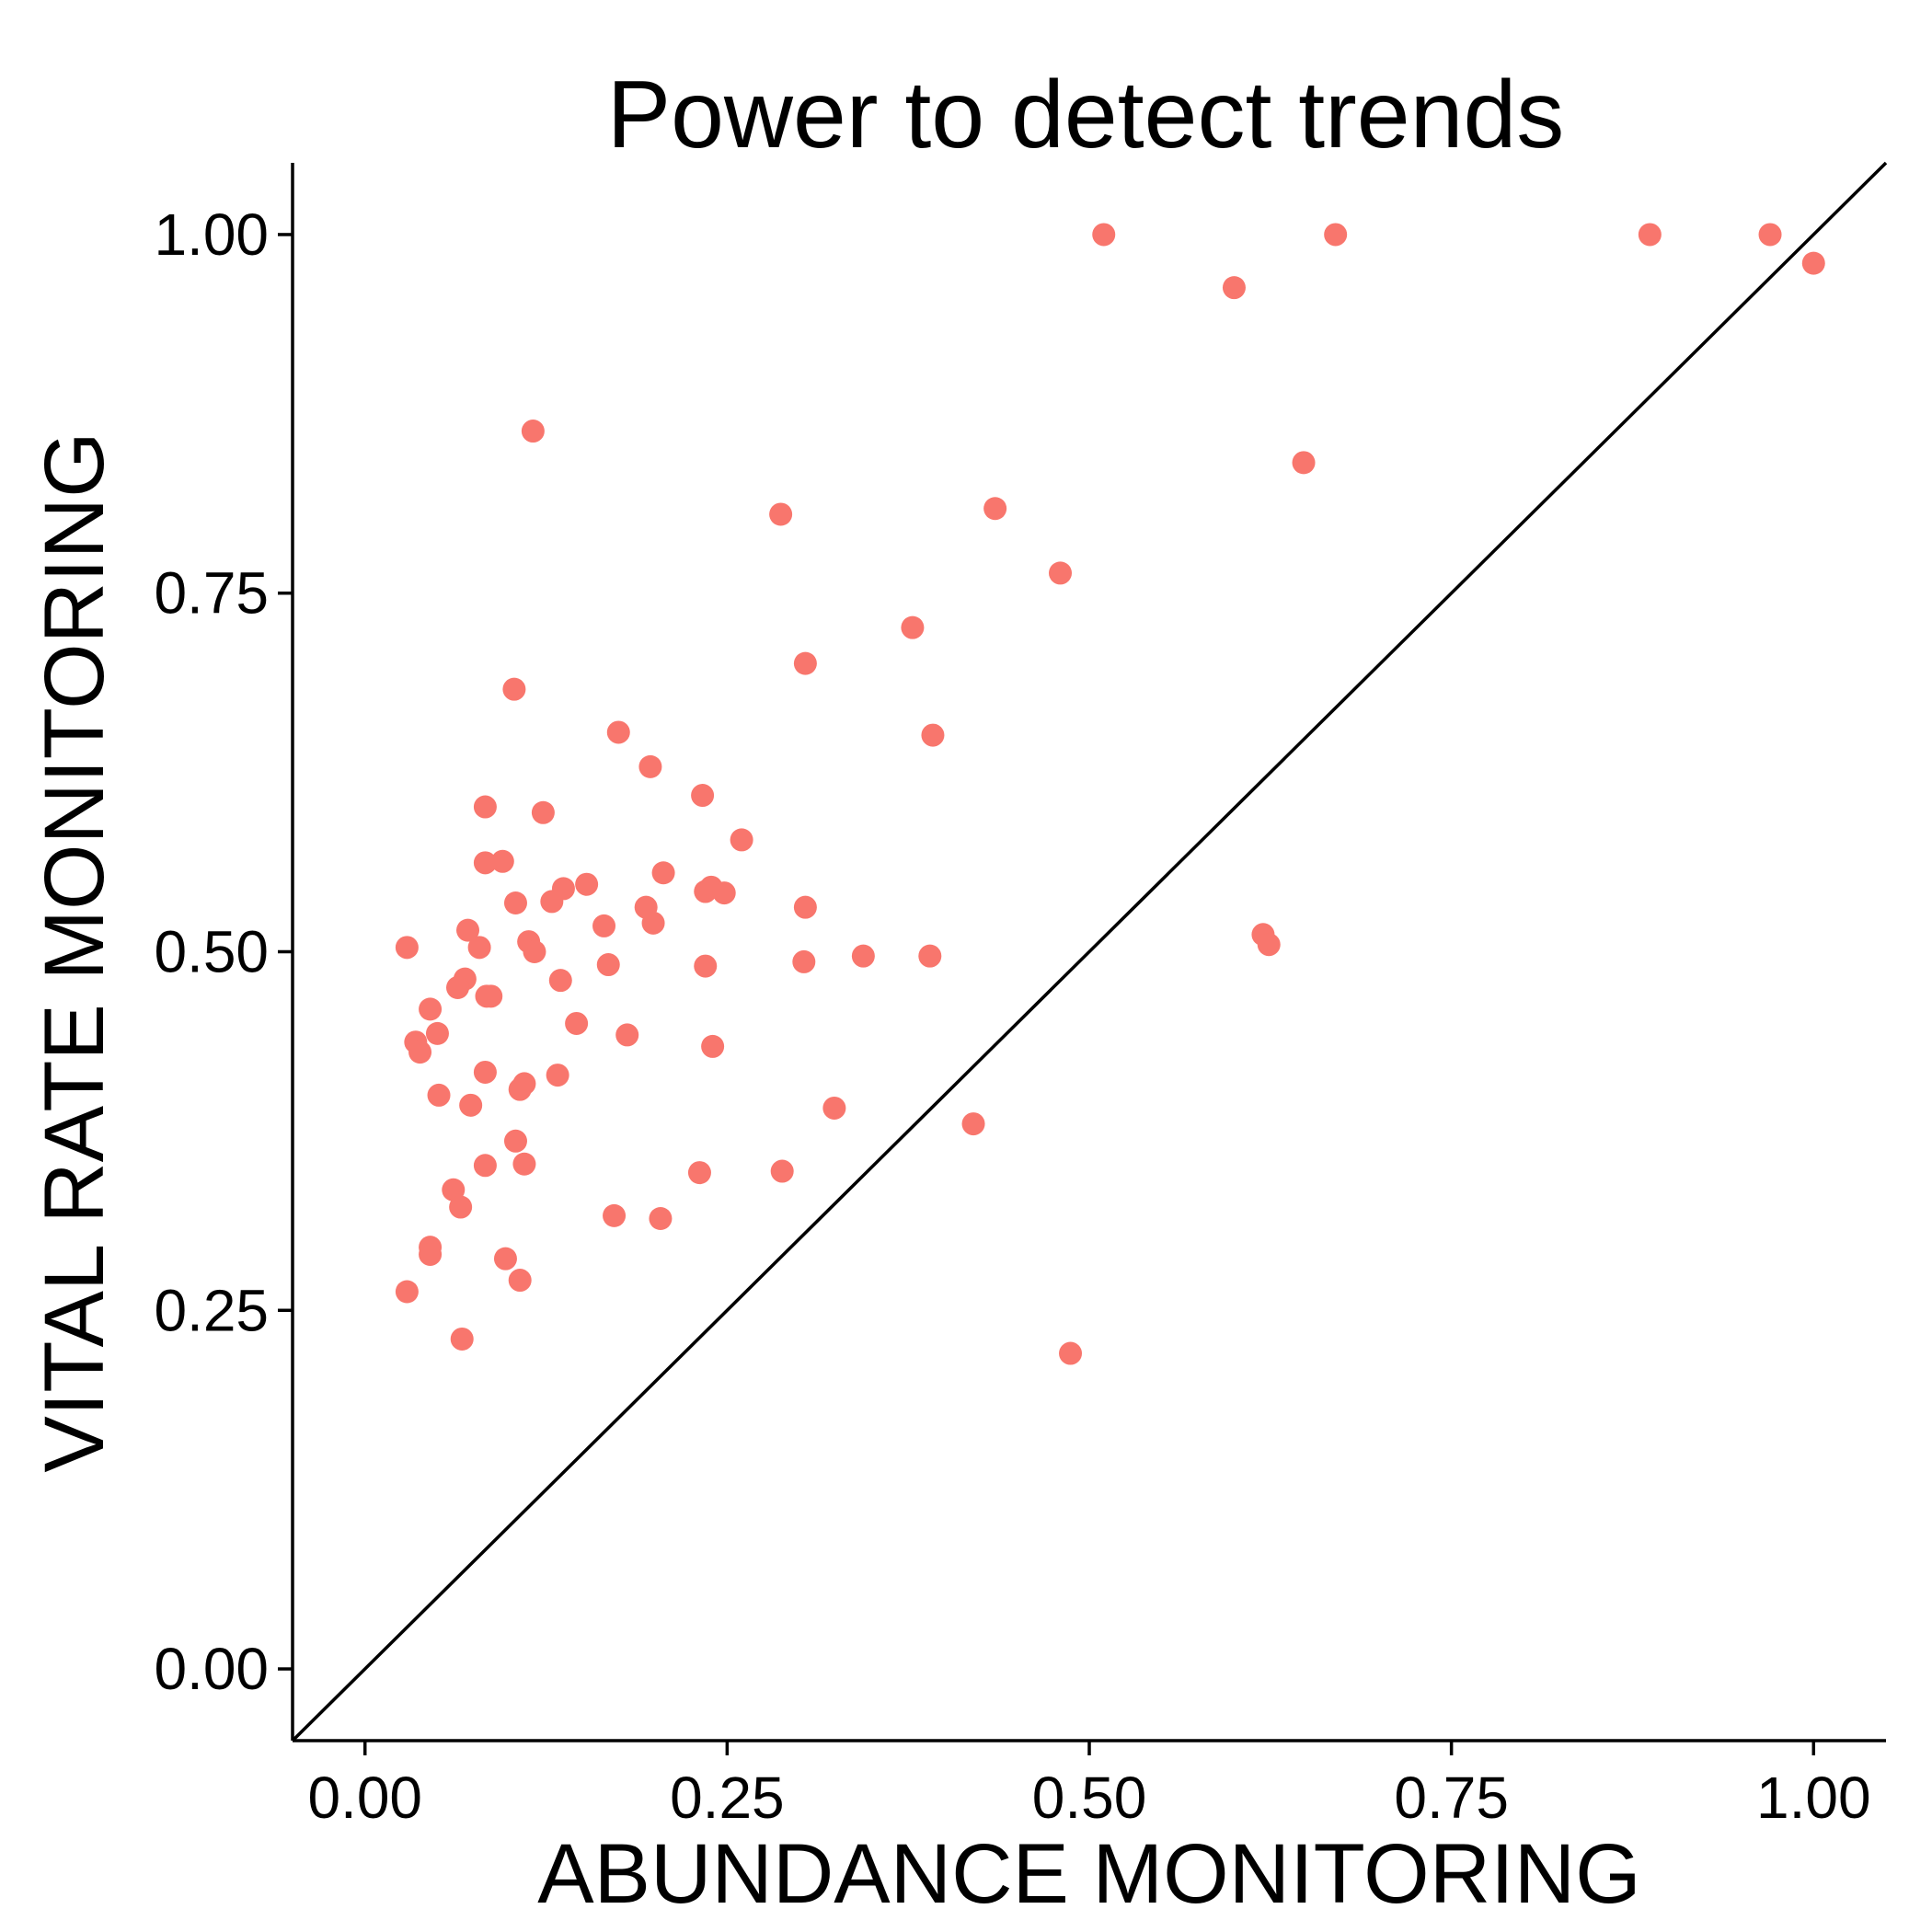  I want to click on x-tick-label: 0.25, so click(727, 1798).